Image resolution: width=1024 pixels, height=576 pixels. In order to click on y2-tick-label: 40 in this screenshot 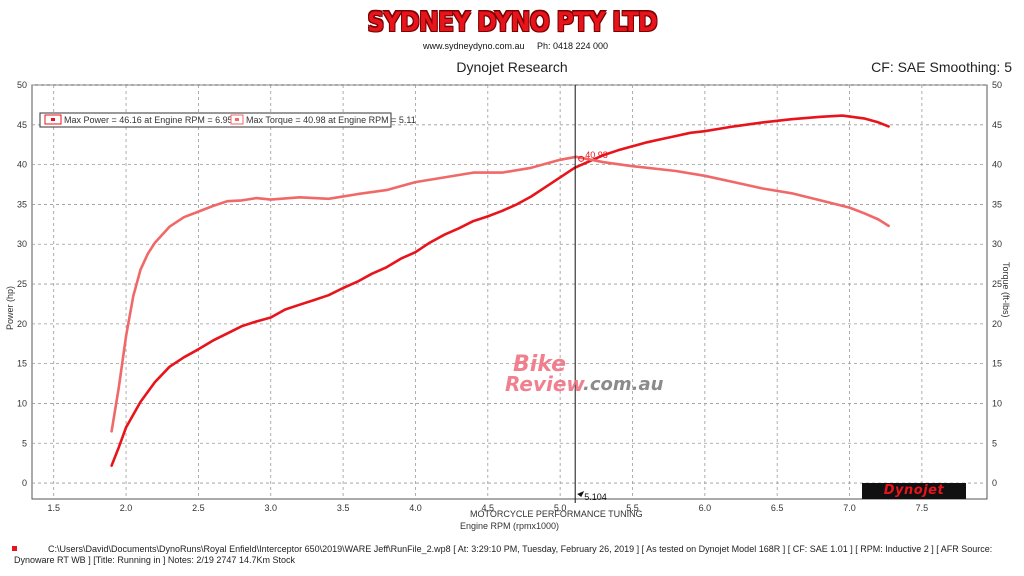, I will do `click(997, 165)`.